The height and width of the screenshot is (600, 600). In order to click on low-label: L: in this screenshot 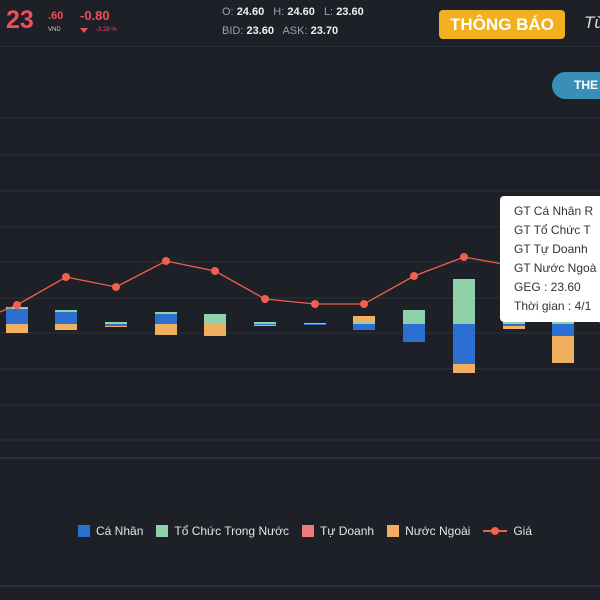, I will do `click(328, 12)`.